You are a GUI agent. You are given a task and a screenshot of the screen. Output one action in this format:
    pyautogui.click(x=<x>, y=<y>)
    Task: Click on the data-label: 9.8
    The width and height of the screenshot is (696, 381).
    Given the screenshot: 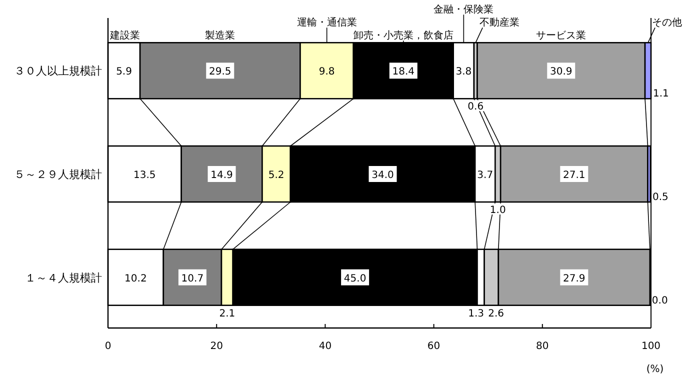 What is the action you would take?
    pyautogui.click(x=326, y=72)
    